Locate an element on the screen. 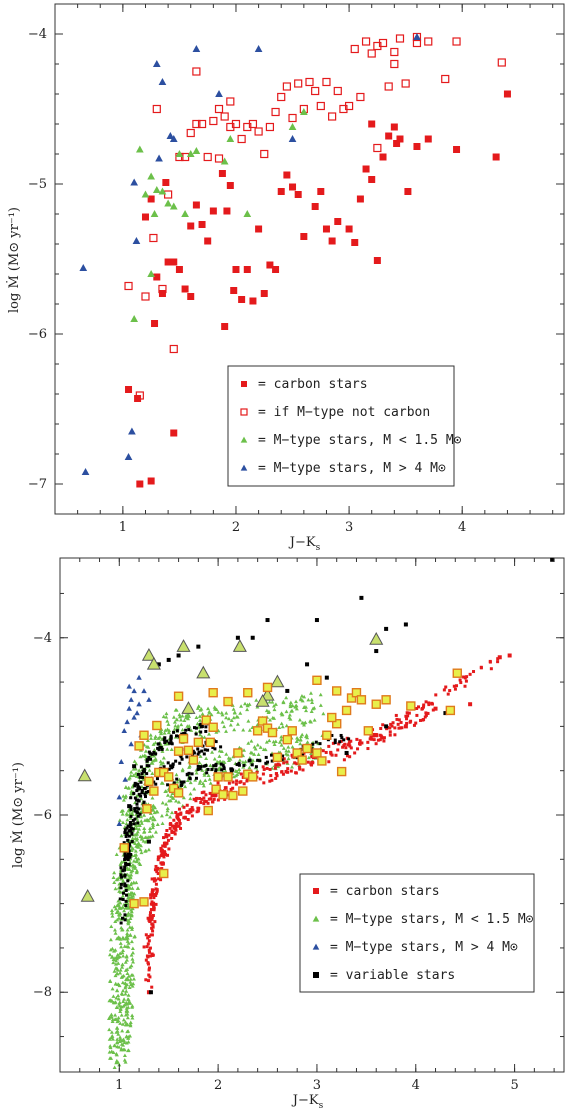 The width and height of the screenshot is (570, 1112). legend-label-2: = M−type stars, M > 4 M⊙ is located at coordinates (424, 947).